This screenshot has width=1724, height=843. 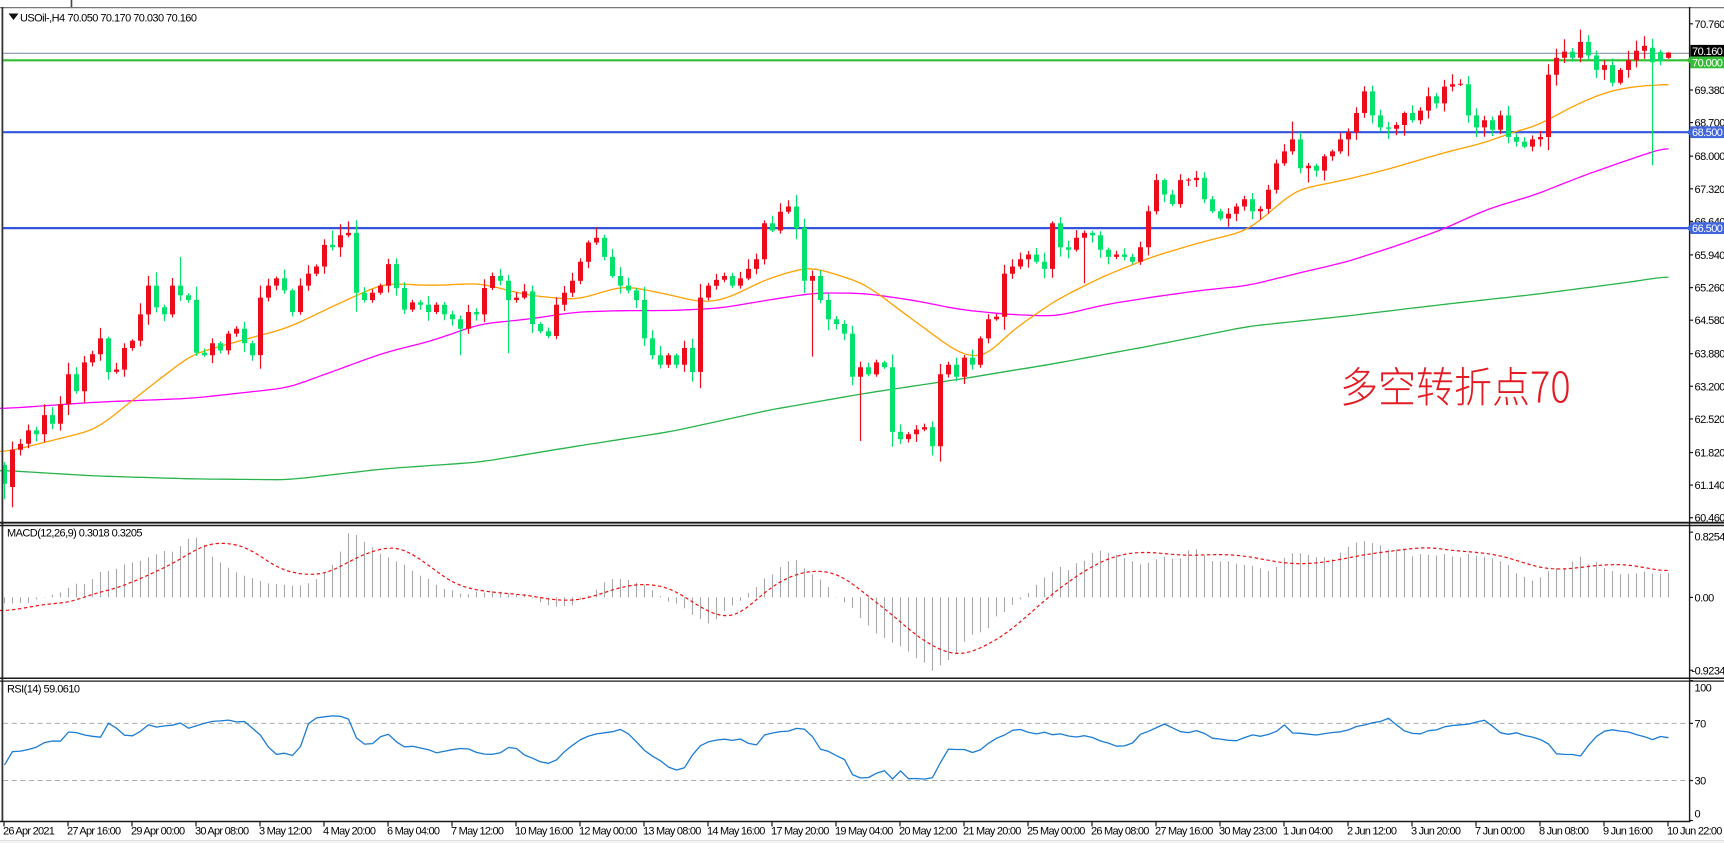 What do you see at coordinates (1694, 832) in the screenshot?
I see `svg-text: 10 Jun 22:00` at bounding box center [1694, 832].